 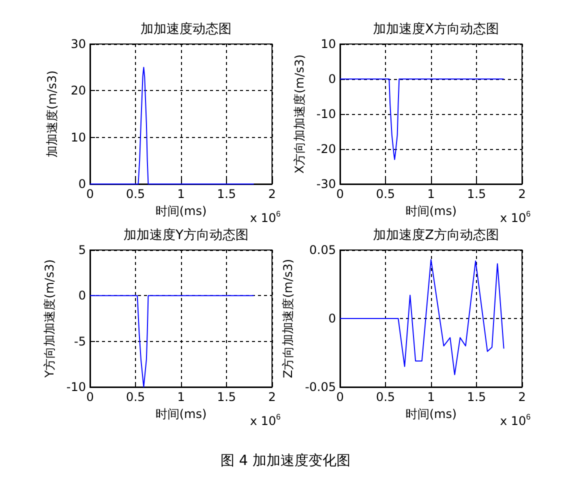 I want to click on y-tick-label: 0.05, so click(x=322, y=250).